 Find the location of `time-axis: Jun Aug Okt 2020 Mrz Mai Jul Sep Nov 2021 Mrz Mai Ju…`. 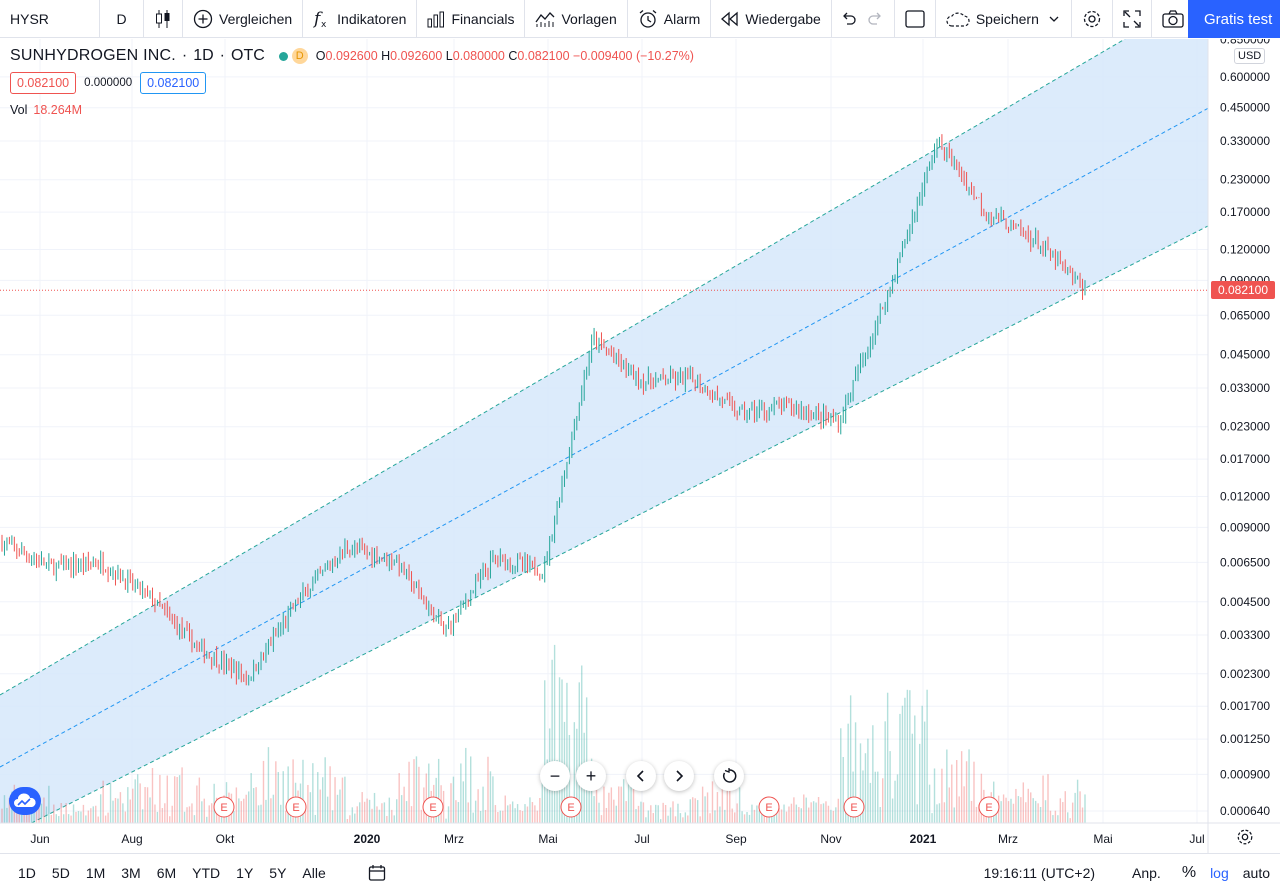

time-axis: Jun Aug Okt 2020 Mrz Mai Jul Sep Nov 2021 Mrz Mai Ju… is located at coordinates (617, 839).